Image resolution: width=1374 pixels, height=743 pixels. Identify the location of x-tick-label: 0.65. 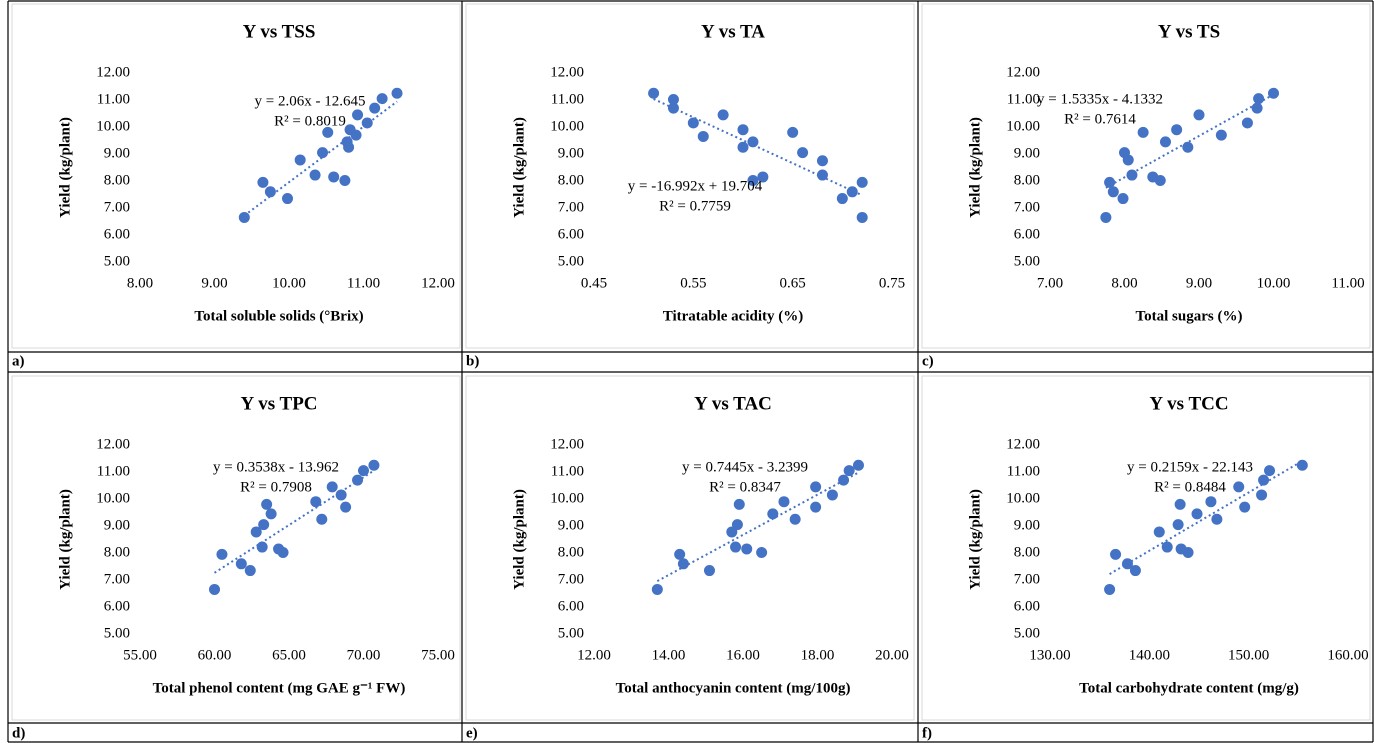
(793, 283).